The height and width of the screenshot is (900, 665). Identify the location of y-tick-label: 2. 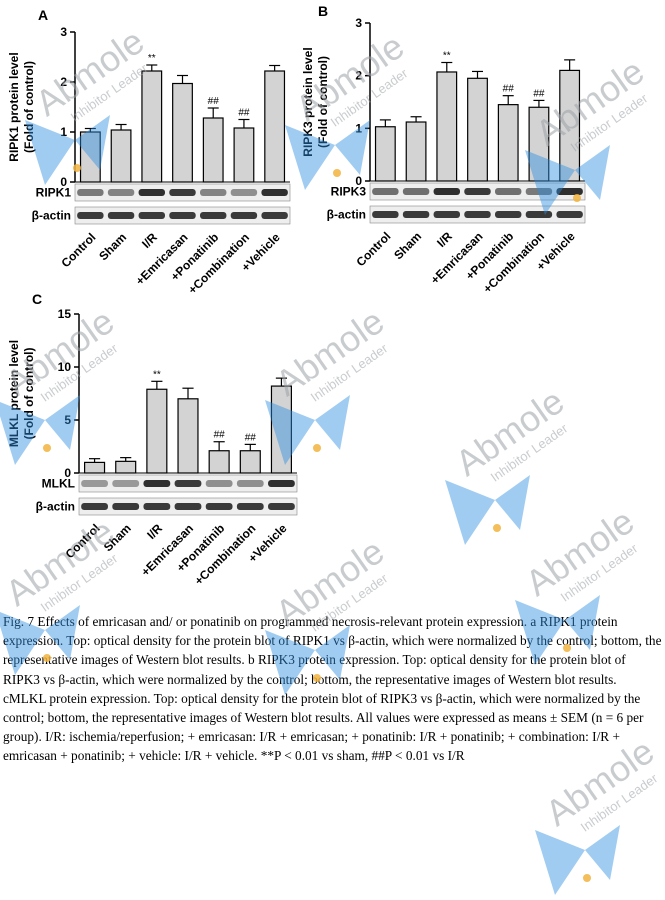
(358, 76).